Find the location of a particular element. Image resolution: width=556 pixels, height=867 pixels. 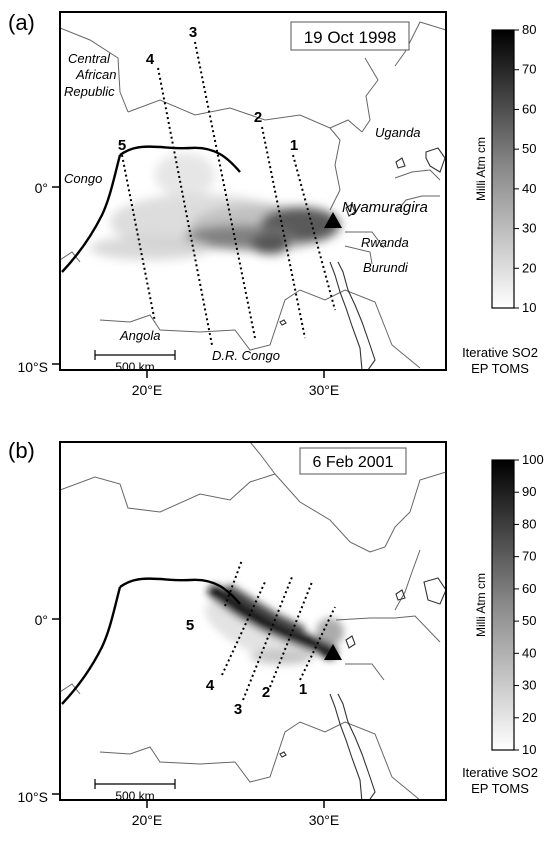

label-car-2: African is located at coordinates (95, 74).